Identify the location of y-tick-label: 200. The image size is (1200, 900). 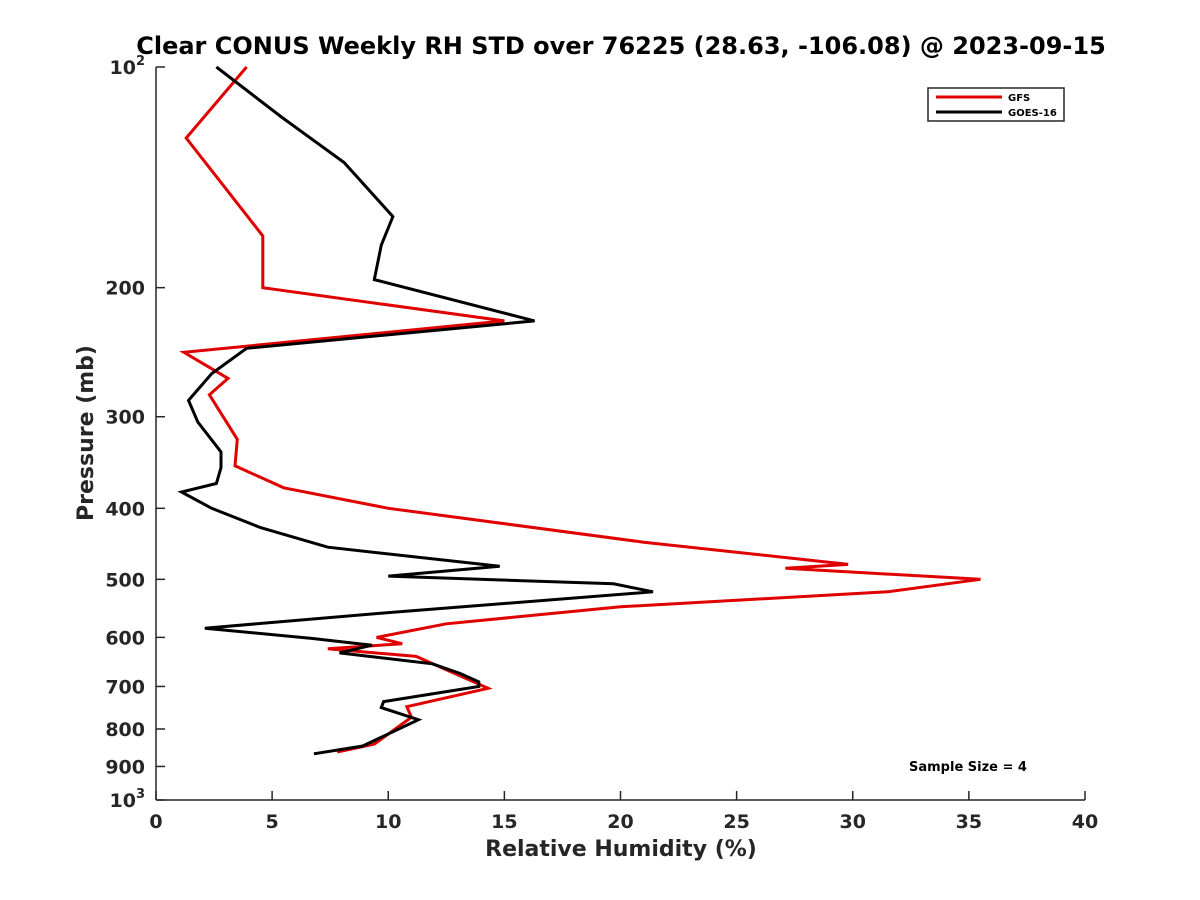
(125, 289).